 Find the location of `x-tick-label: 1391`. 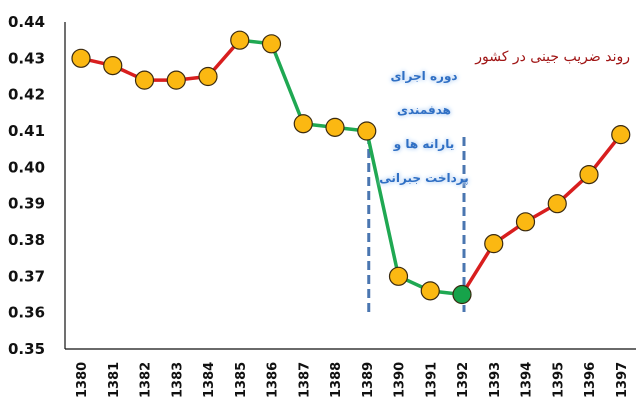

x-tick-label: 1391 is located at coordinates (431, 380).